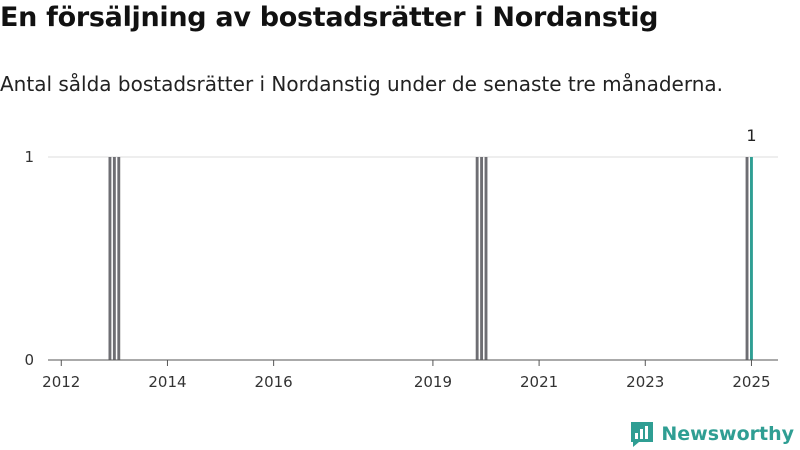 This screenshot has width=800, height=450. I want to click on x-tick-label: 2012, so click(61, 382).